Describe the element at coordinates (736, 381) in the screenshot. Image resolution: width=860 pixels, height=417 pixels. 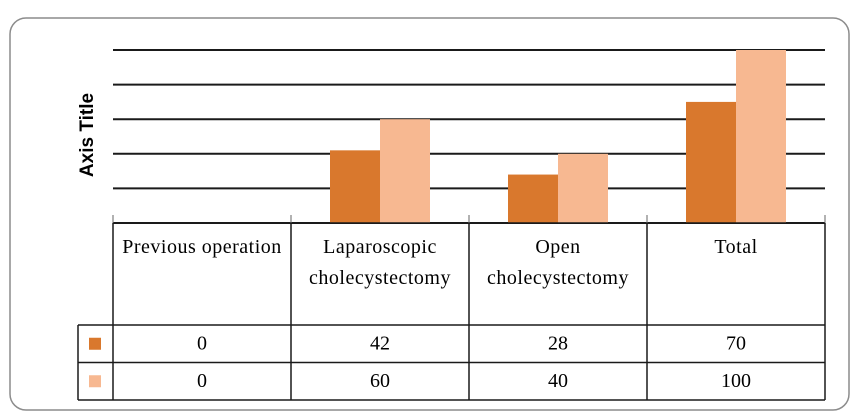
I see `data-table-value: 100` at that location.